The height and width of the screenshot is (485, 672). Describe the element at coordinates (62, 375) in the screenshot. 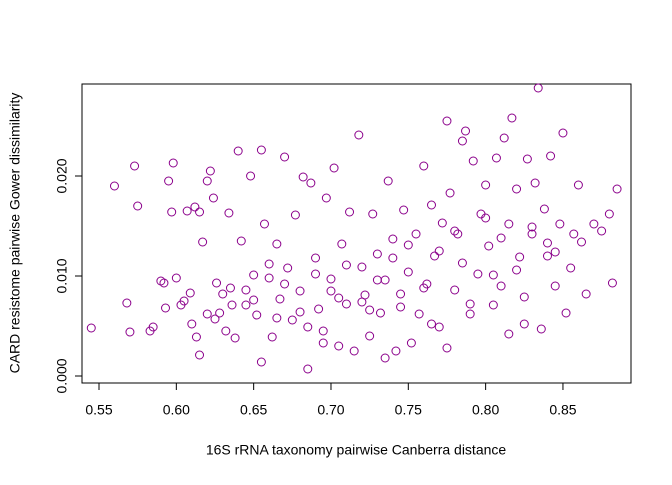

I see `y-tick-label: 0.000` at that location.